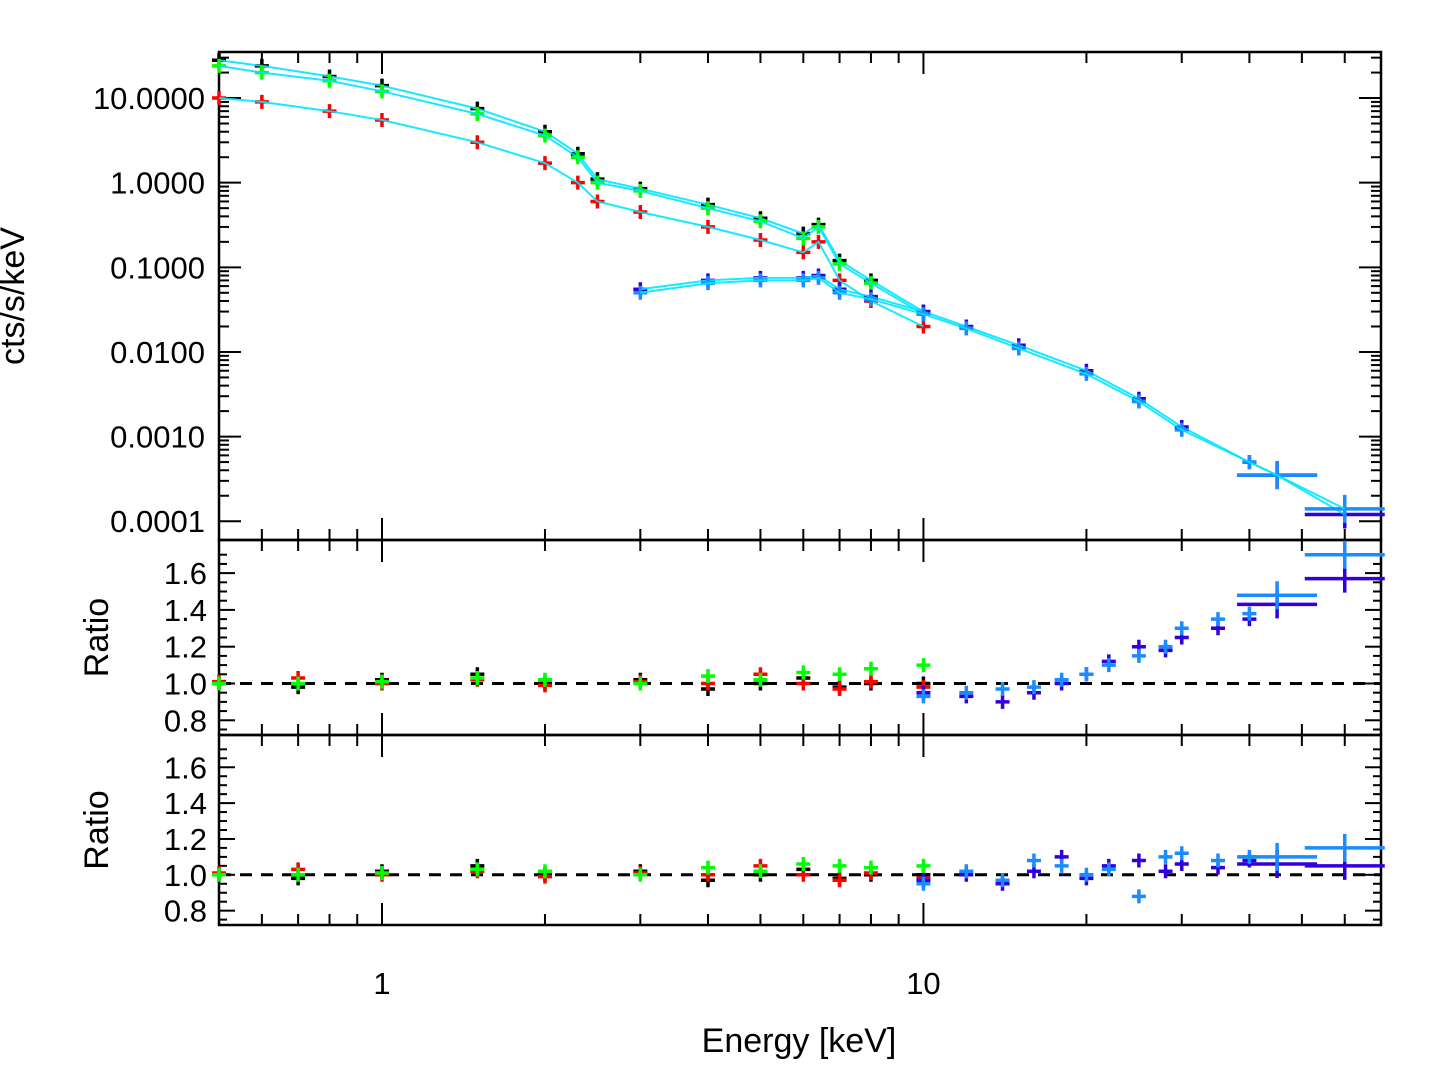  I want to click on model-line-red, so click(571, 212).